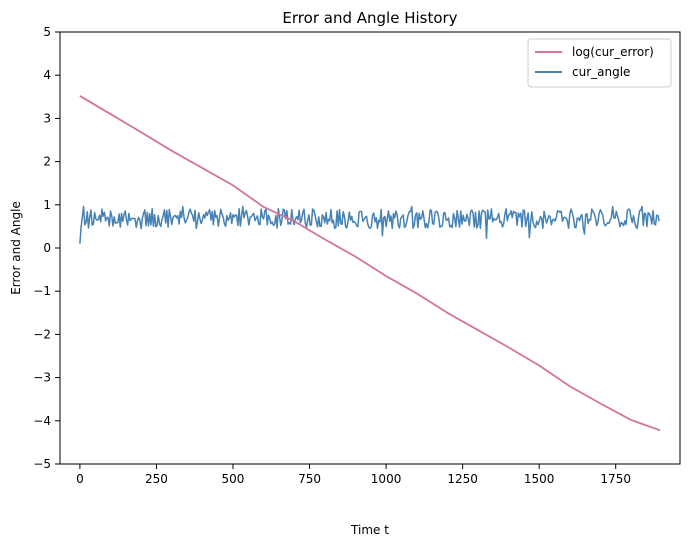  What do you see at coordinates (47, 75) in the screenshot?
I see `y-tick-label-9: 4` at bounding box center [47, 75].